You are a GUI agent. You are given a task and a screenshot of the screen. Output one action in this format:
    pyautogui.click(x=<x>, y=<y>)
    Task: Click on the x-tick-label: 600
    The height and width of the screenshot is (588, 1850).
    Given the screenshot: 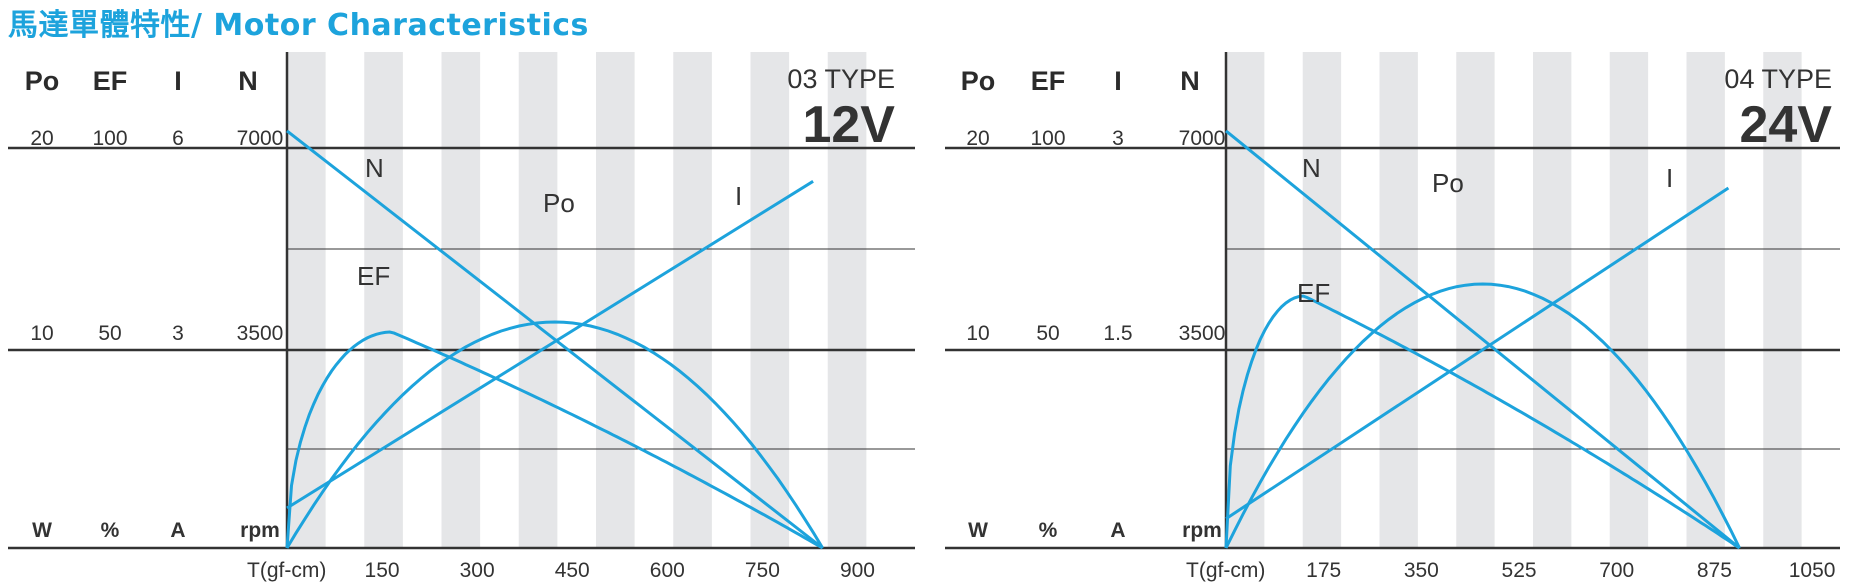 What is the action you would take?
    pyautogui.click(x=667, y=570)
    